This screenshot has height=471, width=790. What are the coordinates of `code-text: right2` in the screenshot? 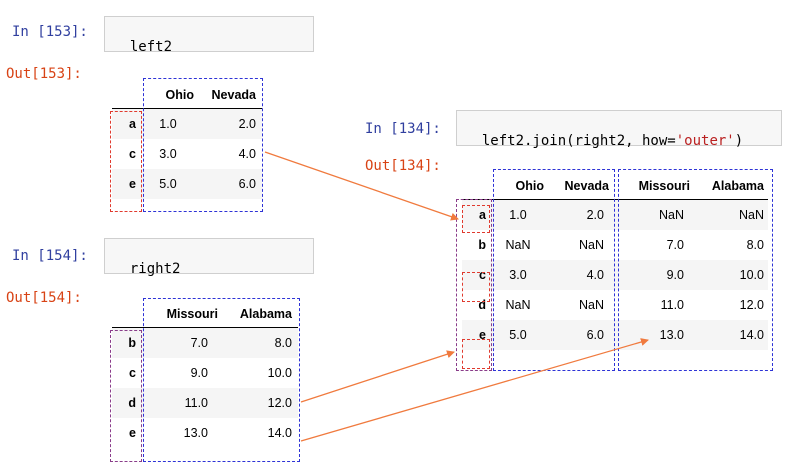 It's located at (155, 269).